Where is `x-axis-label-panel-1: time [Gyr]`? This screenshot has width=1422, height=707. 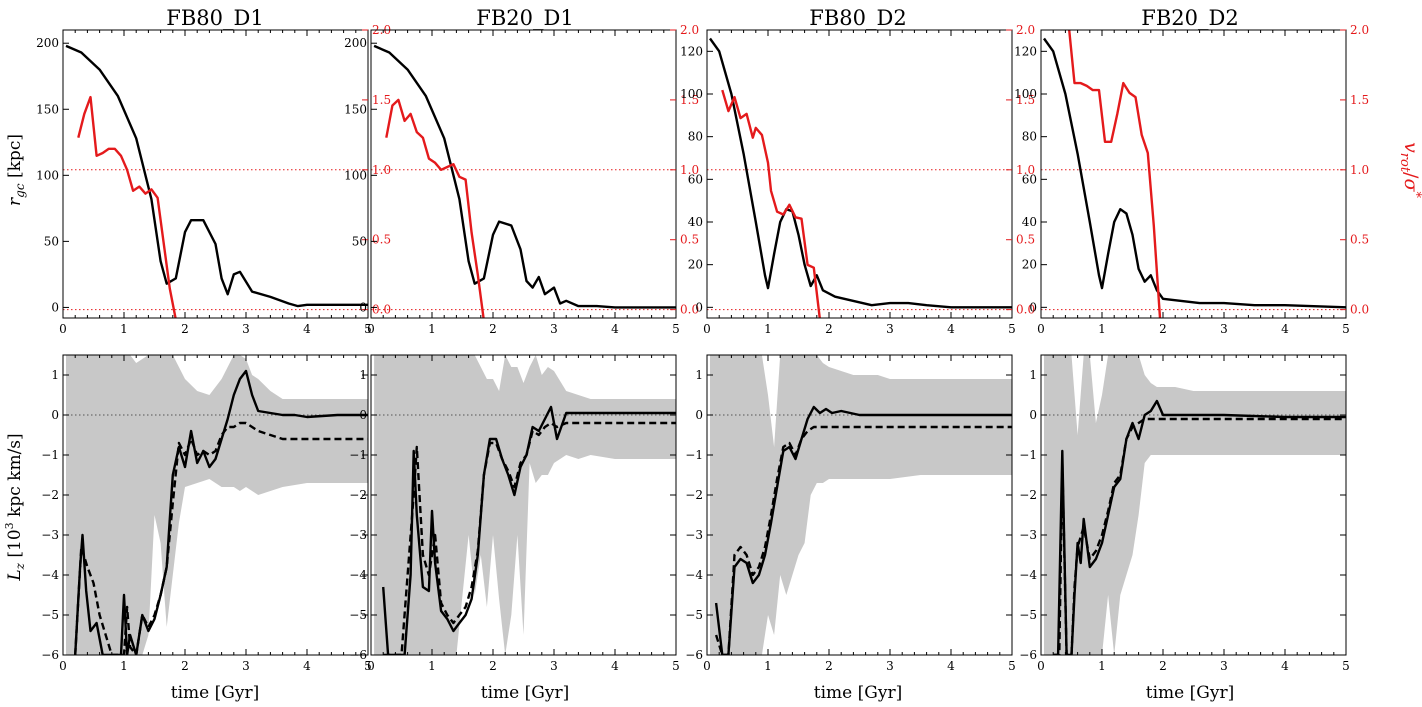
x-axis-label-panel-1: time [Gyr] is located at coordinates (215, 693).